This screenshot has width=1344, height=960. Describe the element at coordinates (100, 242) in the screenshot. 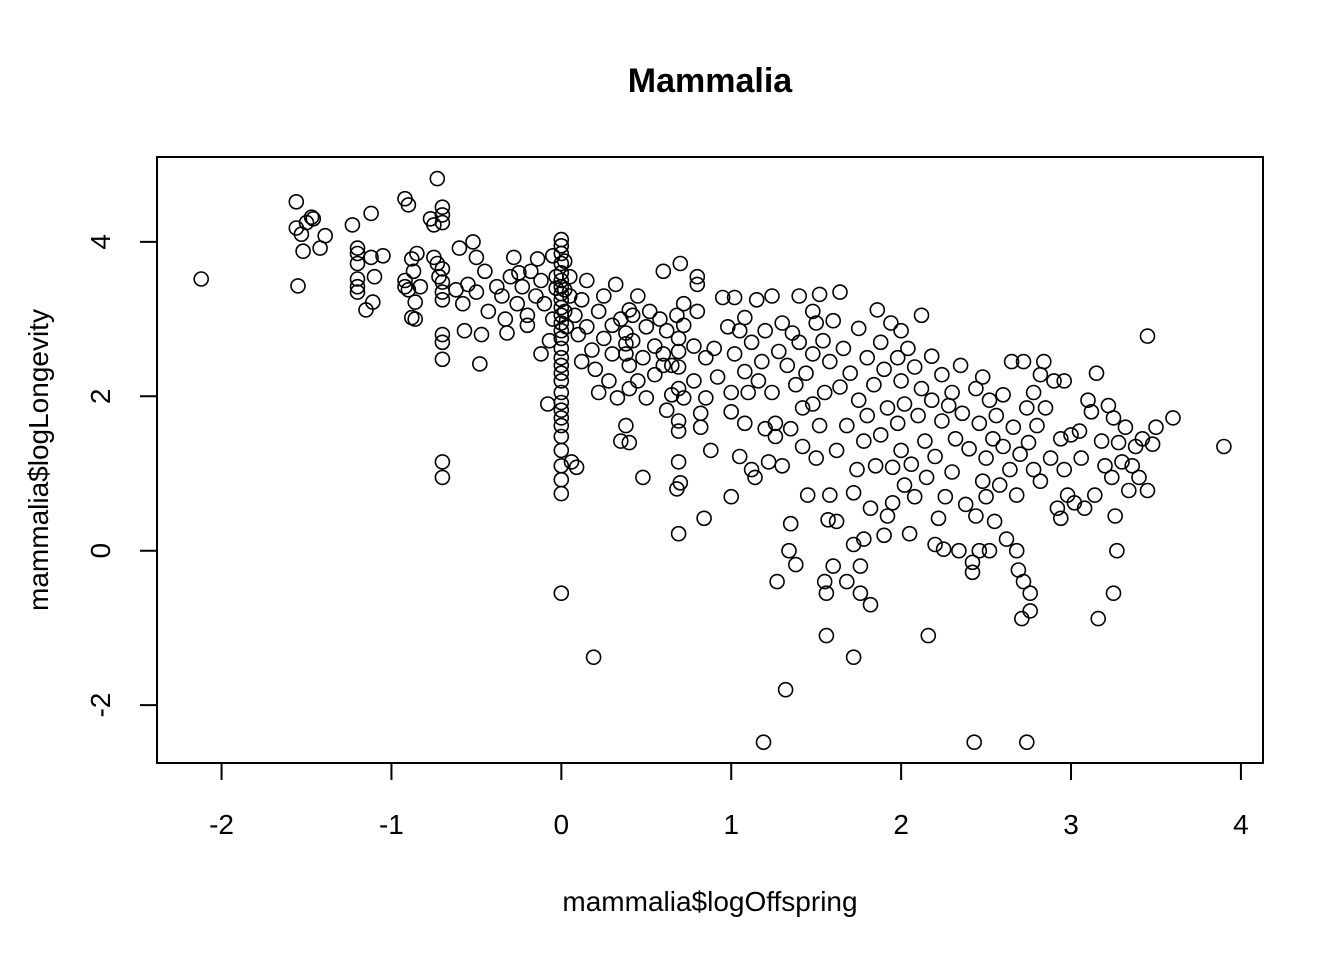

I see `y-tick-label: 4` at that location.